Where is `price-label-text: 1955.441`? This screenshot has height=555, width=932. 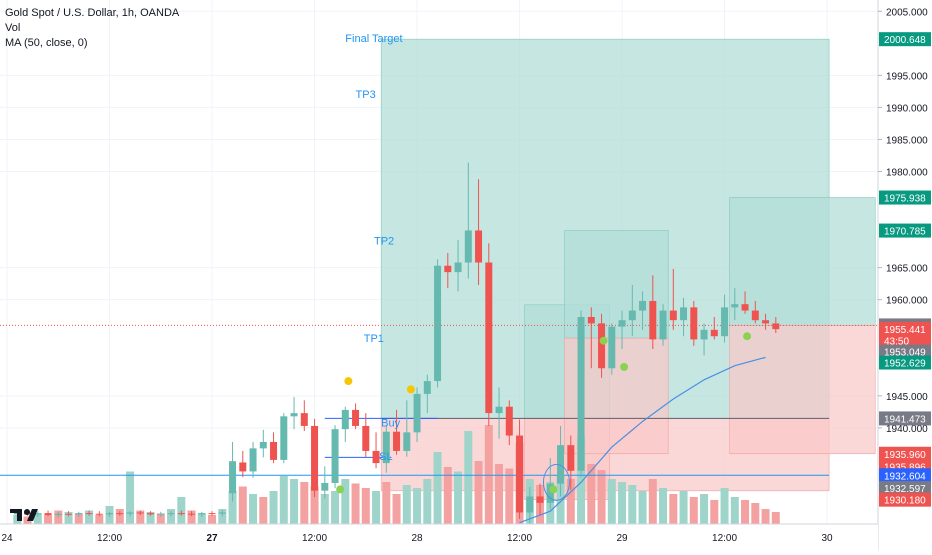
price-label-text: 1955.441 is located at coordinates (905, 330).